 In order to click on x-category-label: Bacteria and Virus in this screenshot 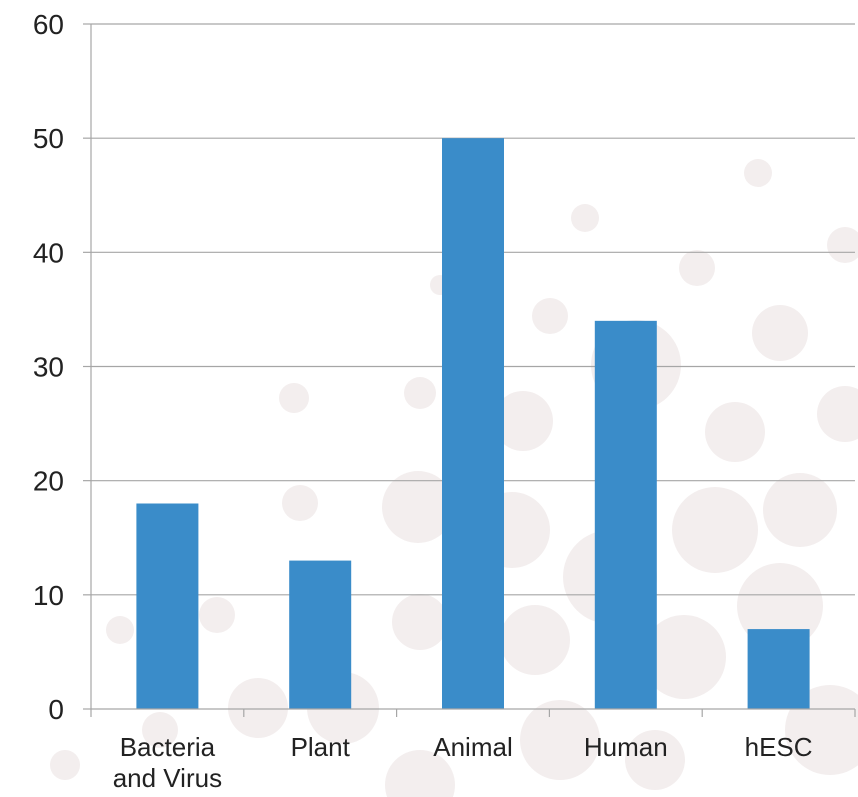, I will do `click(167, 762)`.